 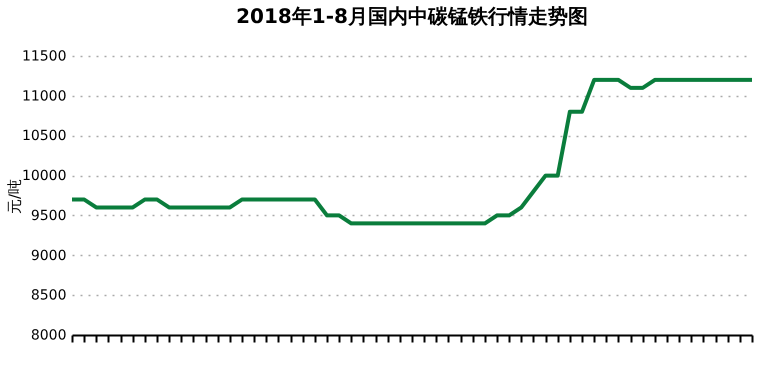 I want to click on y-tick-label: 11000, so click(x=44, y=96).